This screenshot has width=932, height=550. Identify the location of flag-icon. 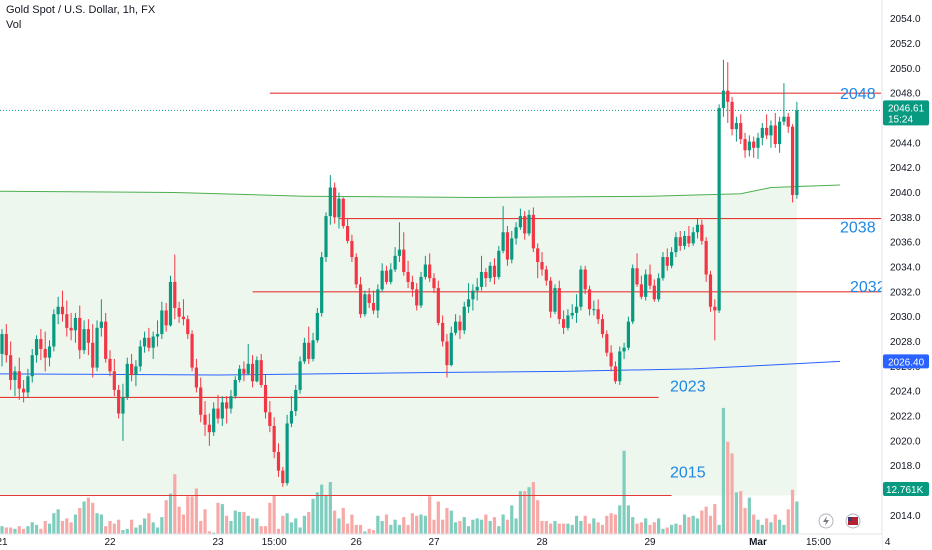
(853, 521).